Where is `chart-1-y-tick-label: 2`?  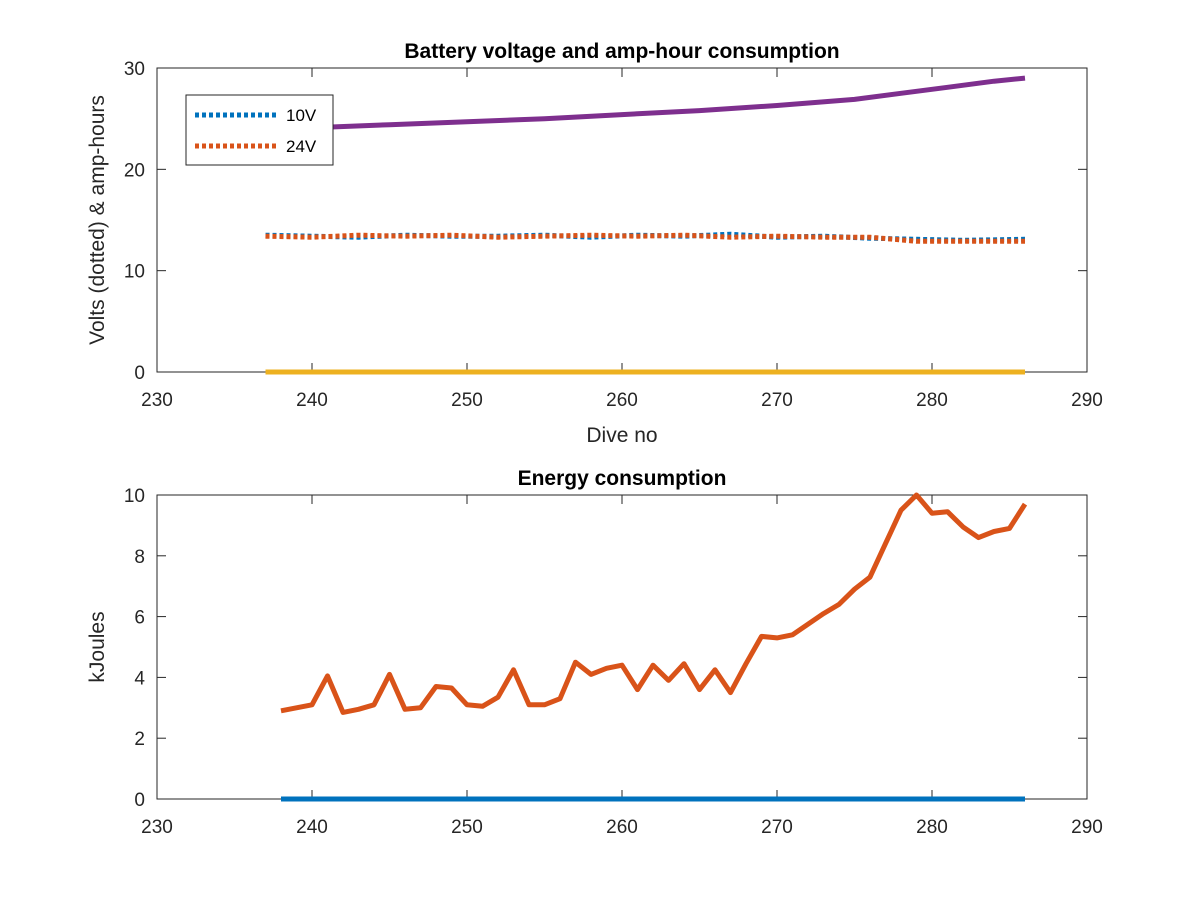
chart-1-y-tick-label: 2 is located at coordinates (139, 739).